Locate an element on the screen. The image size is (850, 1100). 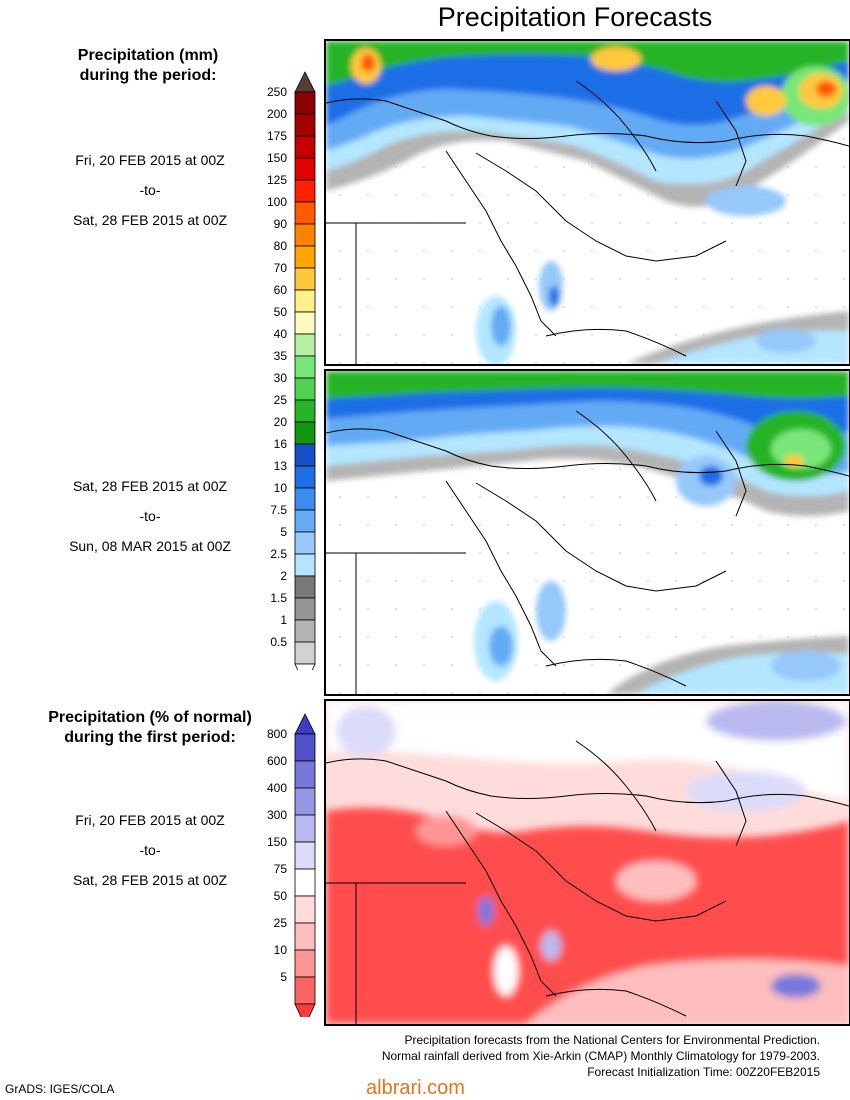
pct-legend-heading-line1: Precipitation (% of normal) is located at coordinates (150, 717).